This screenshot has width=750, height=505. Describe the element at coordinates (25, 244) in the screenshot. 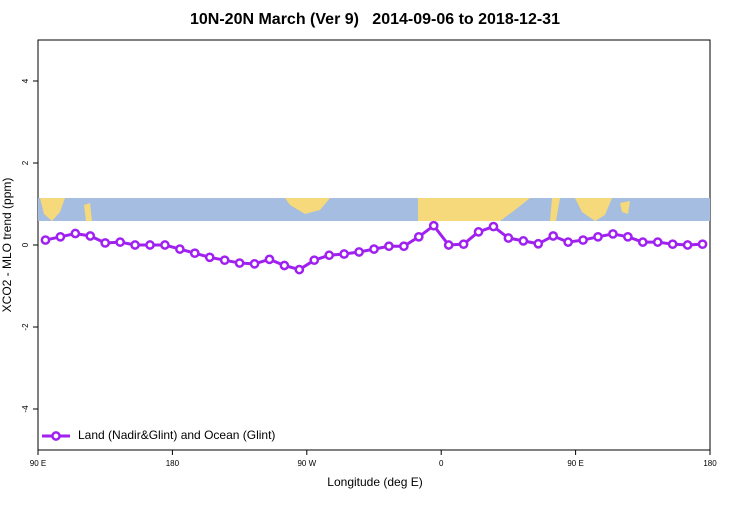

I see `y-tick-label: 0` at that location.